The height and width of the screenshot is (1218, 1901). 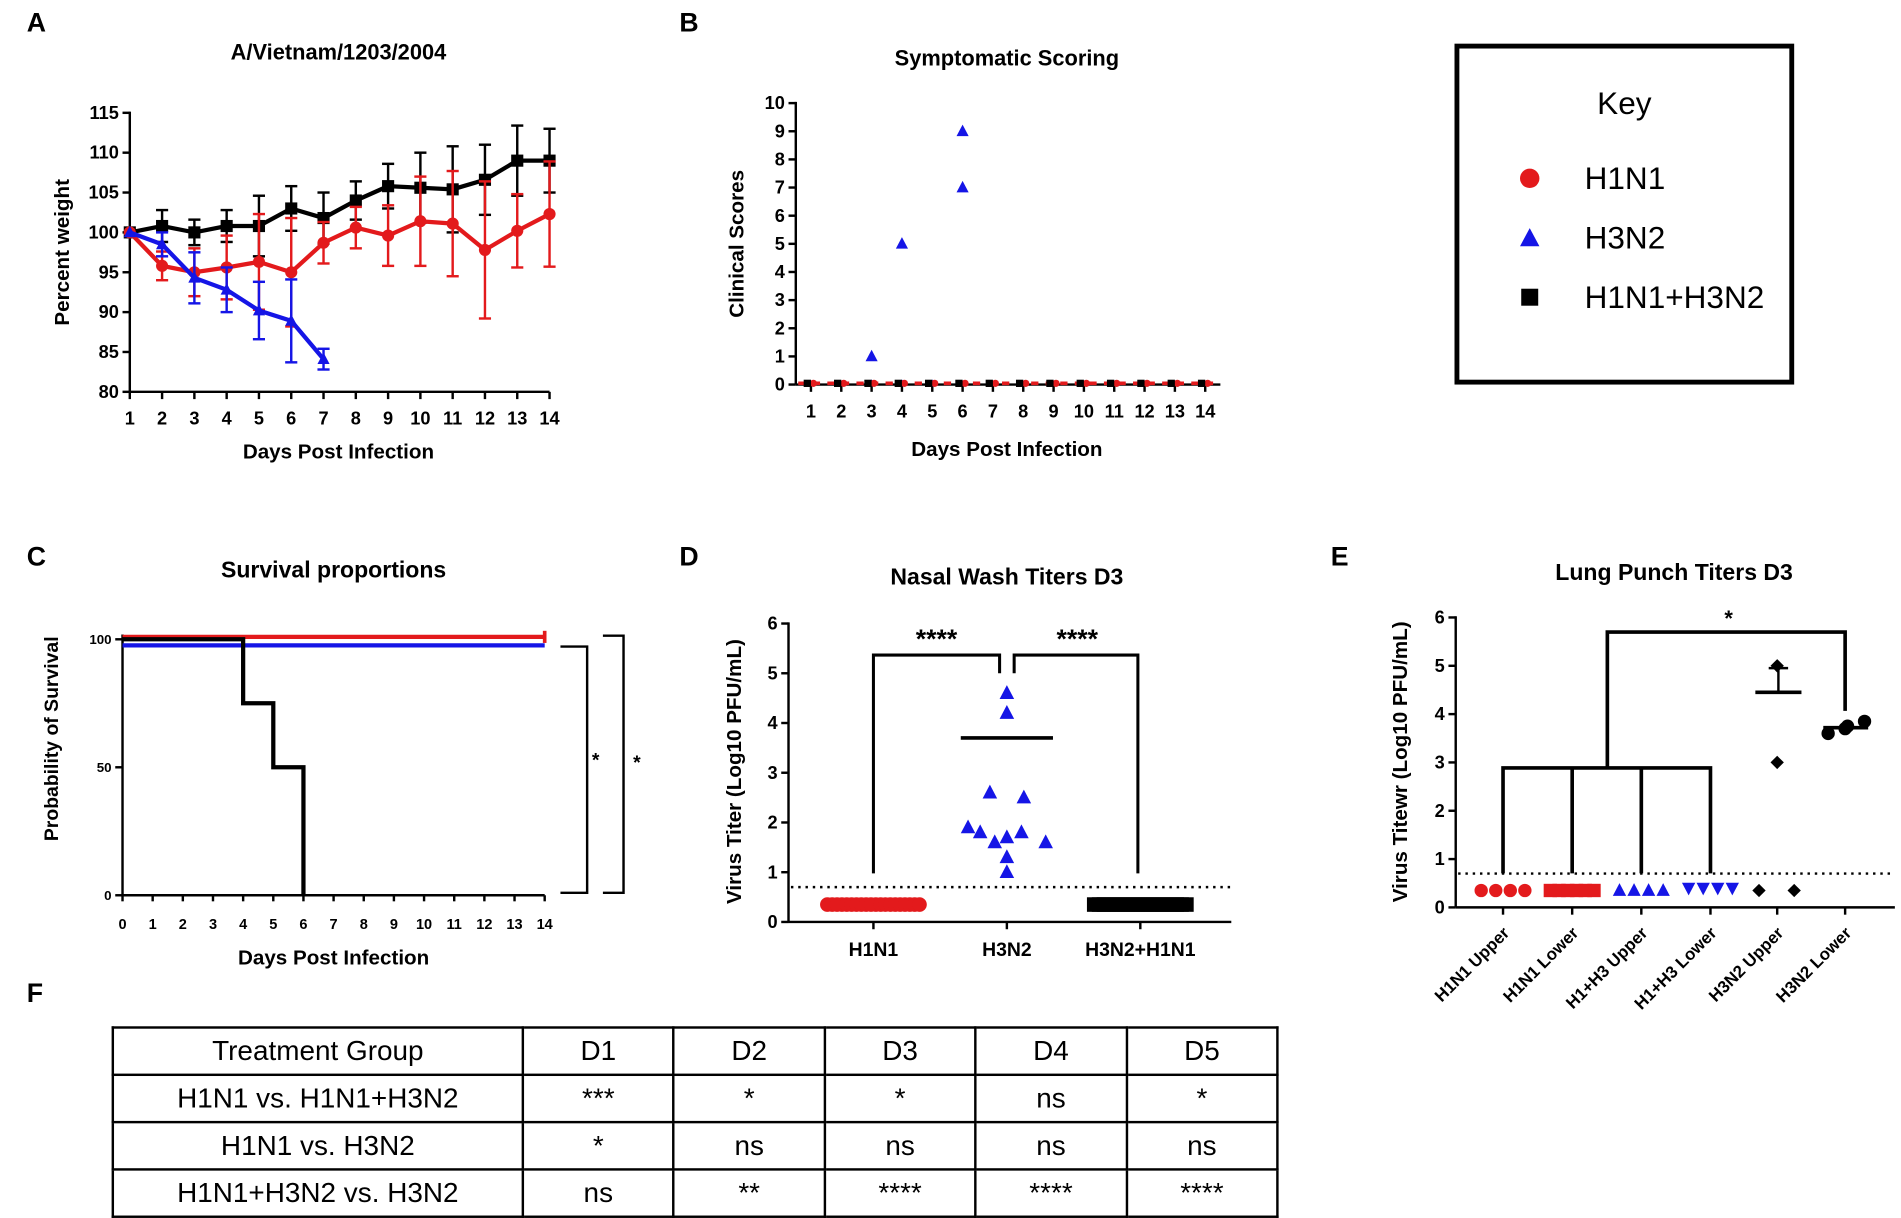 I want to click on y-tick-label: 3, so click(x=772, y=773).